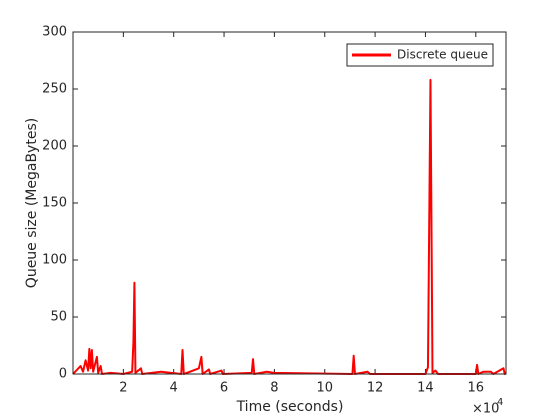 The width and height of the screenshot is (560, 420). Describe the element at coordinates (123, 388) in the screenshot. I see `x-tick-label: 2` at that location.